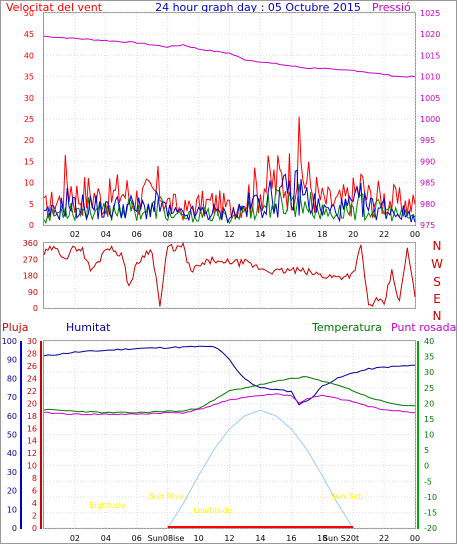  I want to click on rain-y-tick: 14, so click(32, 441).